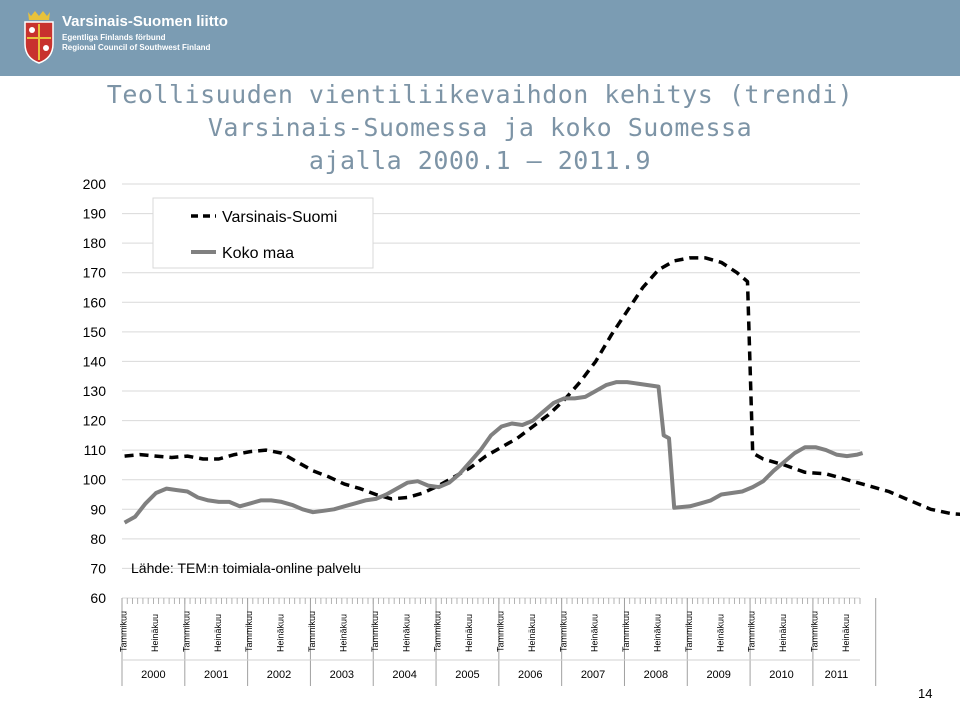 The image size is (960, 701). What do you see at coordinates (95, 421) in the screenshot?
I see `y-tick-label: 120` at bounding box center [95, 421].